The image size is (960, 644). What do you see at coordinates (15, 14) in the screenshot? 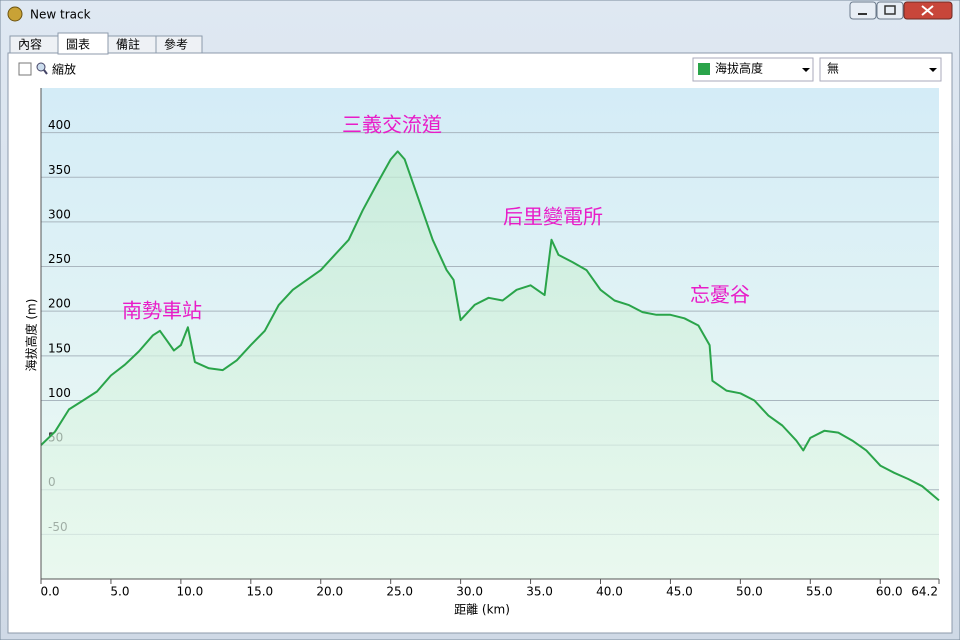
I see `app-icon` at bounding box center [15, 14].